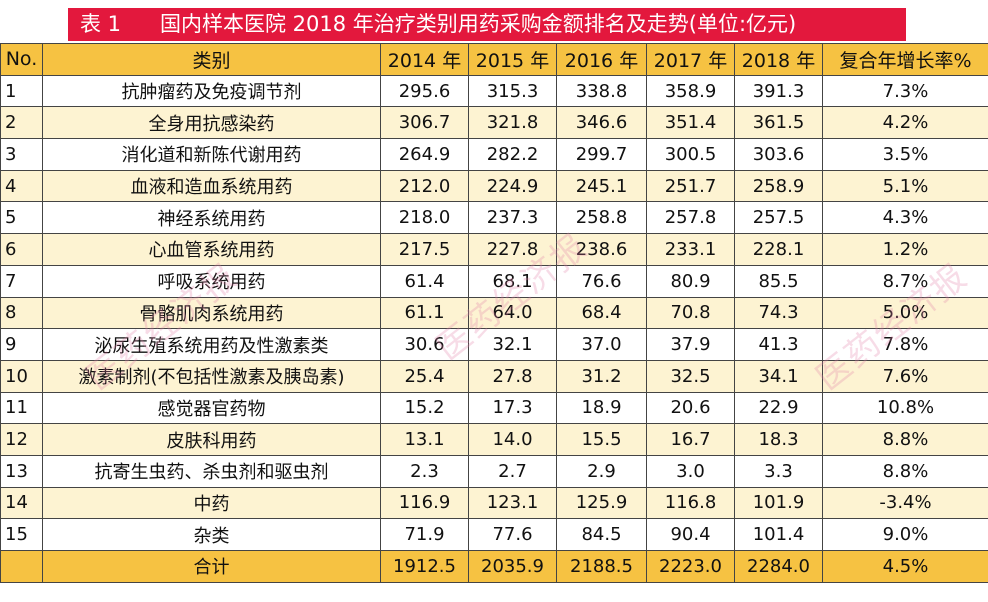  What do you see at coordinates (512, 471) in the screenshot?
I see `cell-2015: 2.7` at bounding box center [512, 471].